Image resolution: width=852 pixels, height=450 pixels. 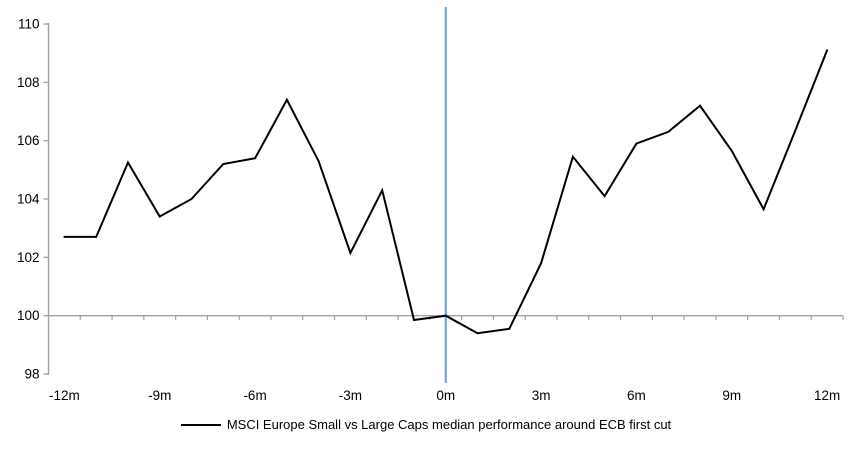 What do you see at coordinates (64, 395) in the screenshot?
I see `x-tick-label: -12m` at bounding box center [64, 395].